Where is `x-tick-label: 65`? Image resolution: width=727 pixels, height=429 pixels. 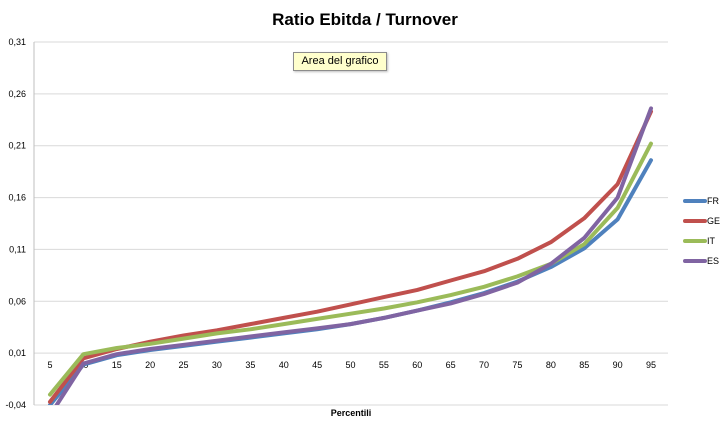
x-tick-label: 65 is located at coordinates (451, 365).